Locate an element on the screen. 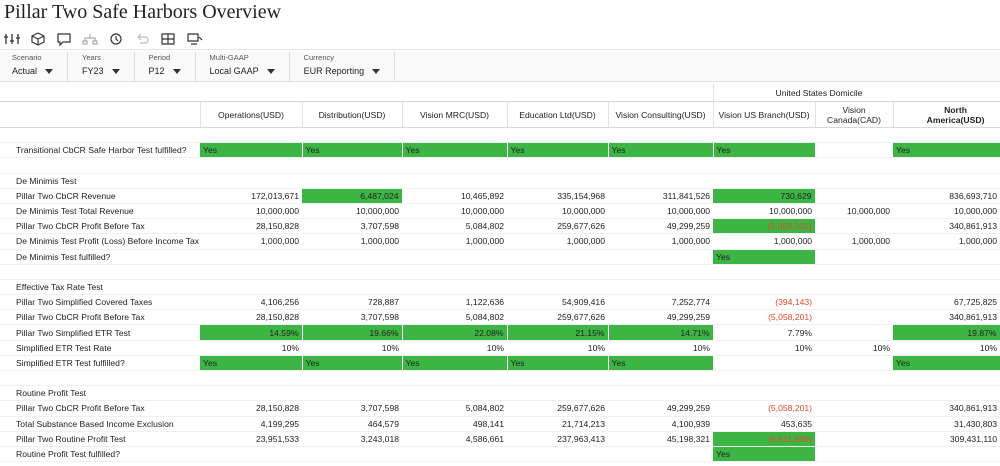  pov-item: Multi-GAAP Local GAAP is located at coordinates (250, 66).